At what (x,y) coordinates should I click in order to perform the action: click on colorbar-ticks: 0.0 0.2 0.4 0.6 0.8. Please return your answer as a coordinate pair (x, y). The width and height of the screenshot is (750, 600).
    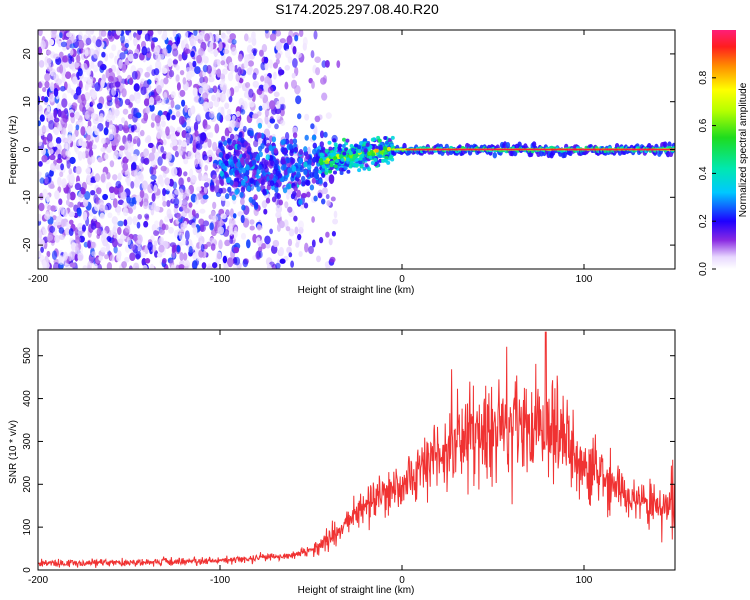
    Looking at the image, I should click on (707, 173).